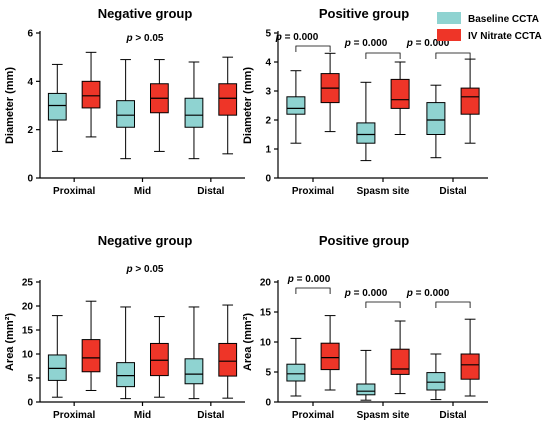  Describe the element at coordinates (268, 92) in the screenshot. I see `y-tick-label: 3` at that location.